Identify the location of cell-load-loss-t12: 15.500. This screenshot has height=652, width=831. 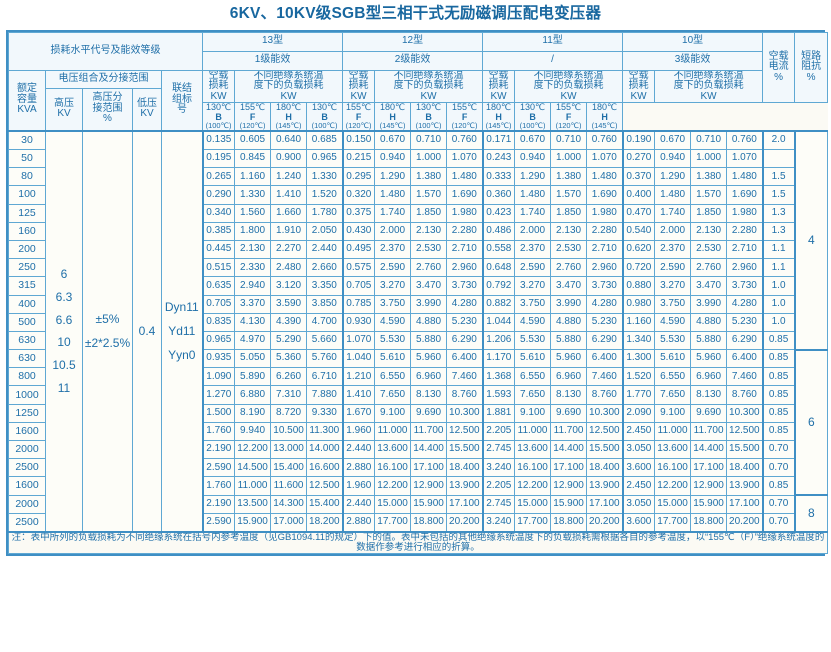
(465, 450).